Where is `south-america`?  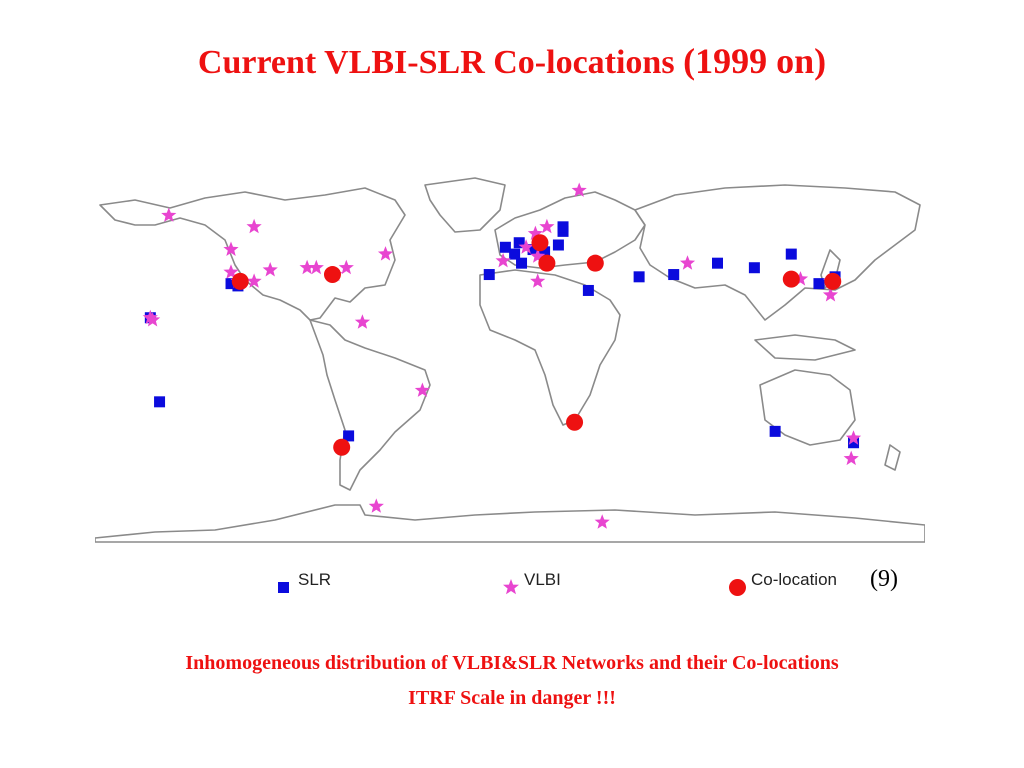
south-america is located at coordinates (370, 405).